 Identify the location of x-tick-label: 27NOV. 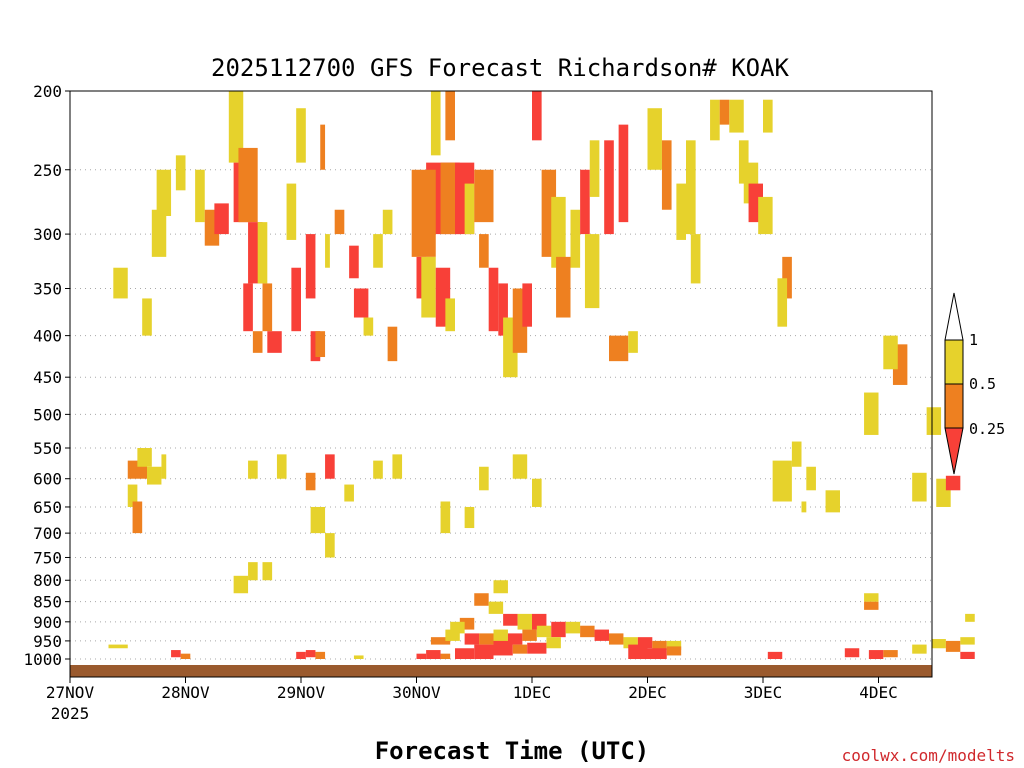
(70, 692).